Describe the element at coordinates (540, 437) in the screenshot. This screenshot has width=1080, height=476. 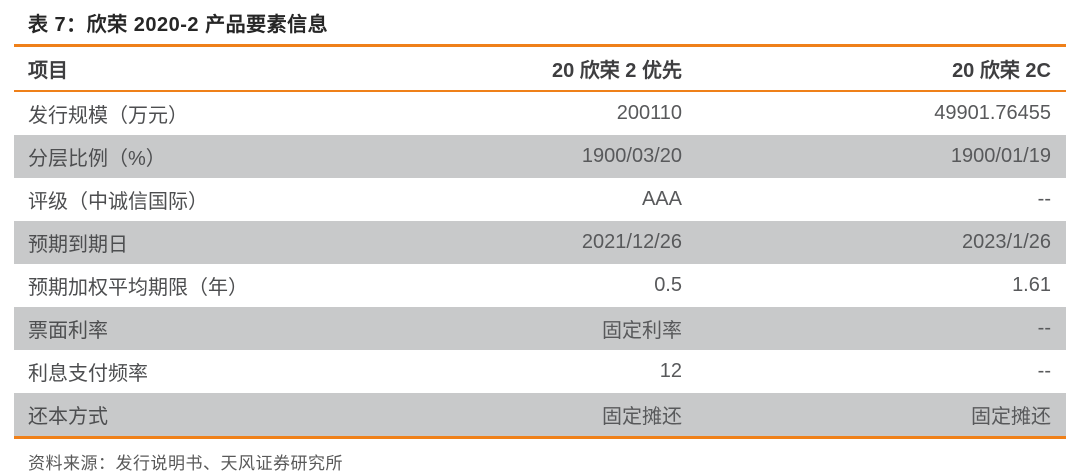
I see `table-bottom-divider` at that location.